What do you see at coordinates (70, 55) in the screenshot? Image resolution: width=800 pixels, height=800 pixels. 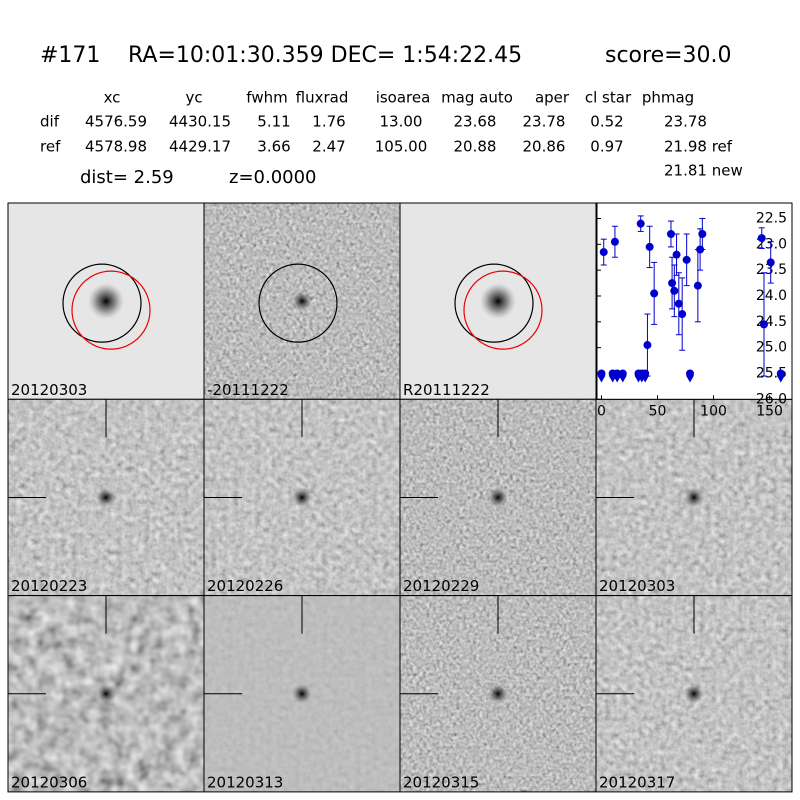 I see `candidate-id: #171` at bounding box center [70, 55].